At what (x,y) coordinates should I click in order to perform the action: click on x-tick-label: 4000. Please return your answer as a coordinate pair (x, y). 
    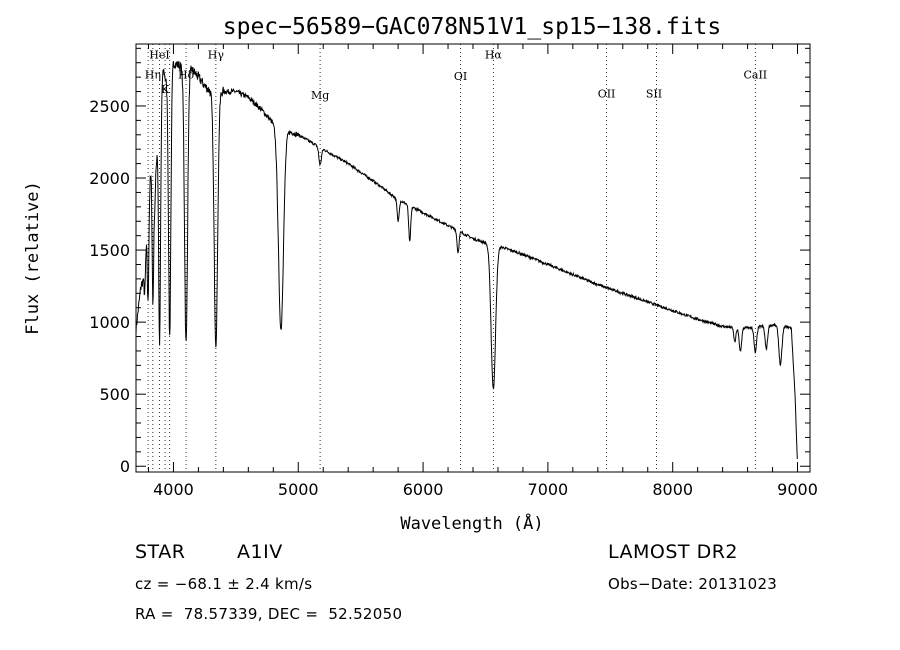
    Looking at the image, I should click on (173, 489).